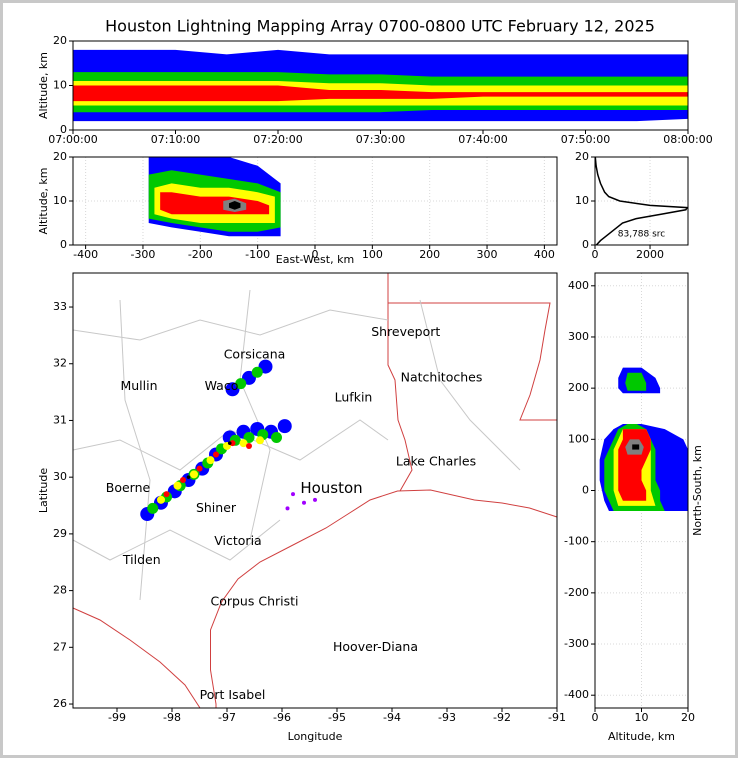 This screenshot has height=758, width=738. I want to click on x-tick-label: 07:40:00, so click(482, 139).